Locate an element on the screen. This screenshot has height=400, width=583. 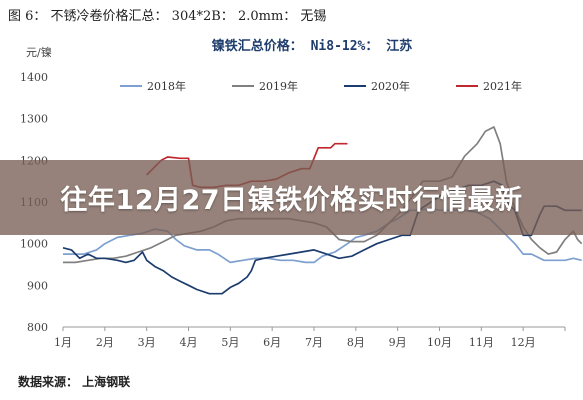
x-tick-label: 1月 is located at coordinates (63, 342).